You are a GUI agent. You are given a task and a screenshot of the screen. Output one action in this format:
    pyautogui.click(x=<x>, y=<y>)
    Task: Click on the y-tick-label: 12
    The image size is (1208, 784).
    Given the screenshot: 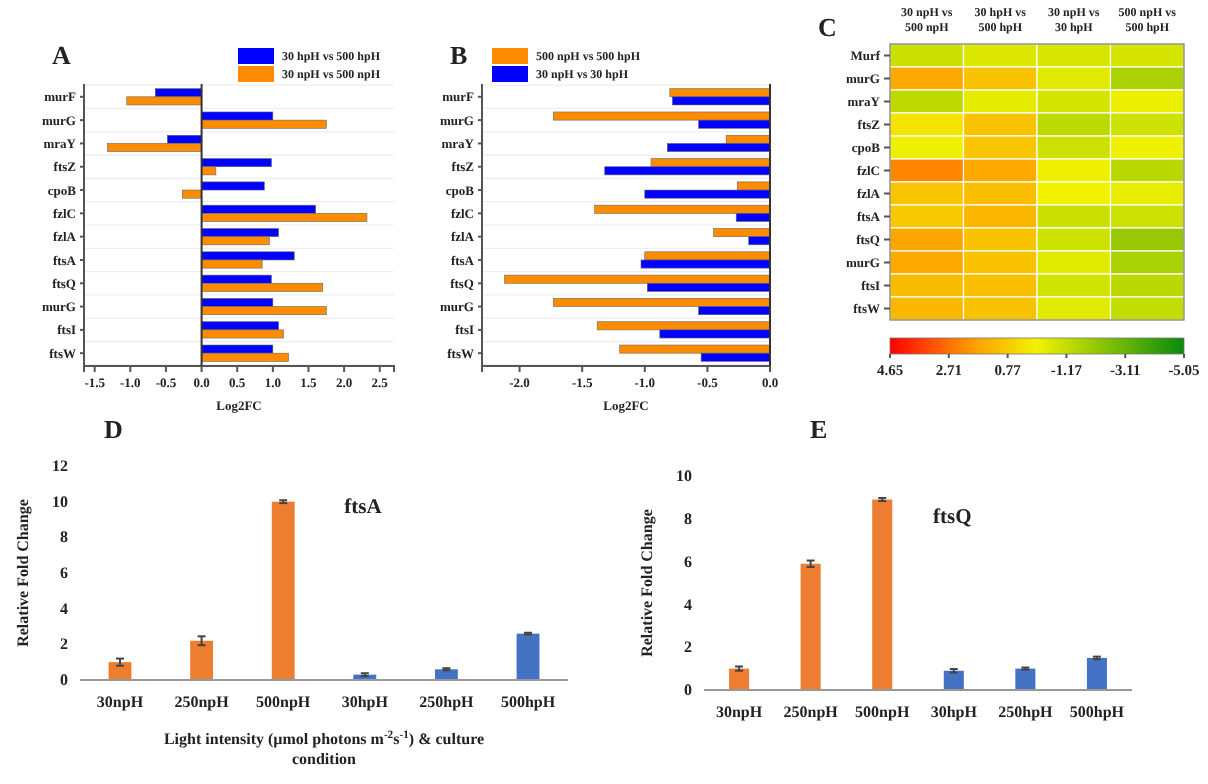 What is the action you would take?
    pyautogui.click(x=60, y=466)
    